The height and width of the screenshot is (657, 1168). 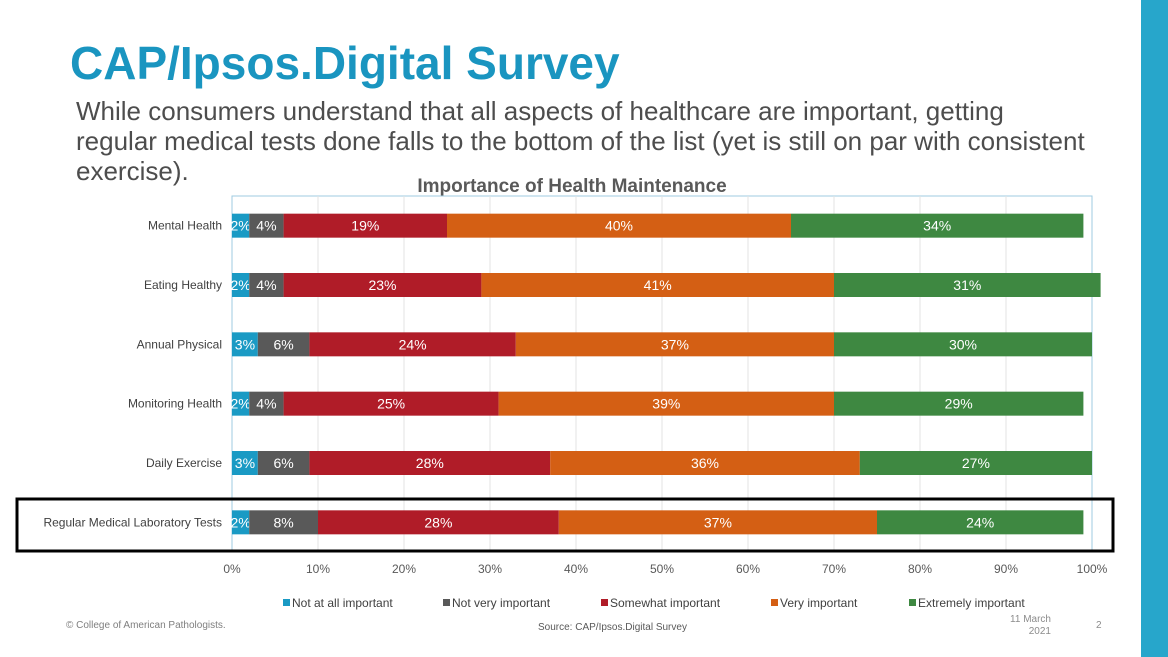 I want to click on legend-item: Very important, so click(x=814, y=603).